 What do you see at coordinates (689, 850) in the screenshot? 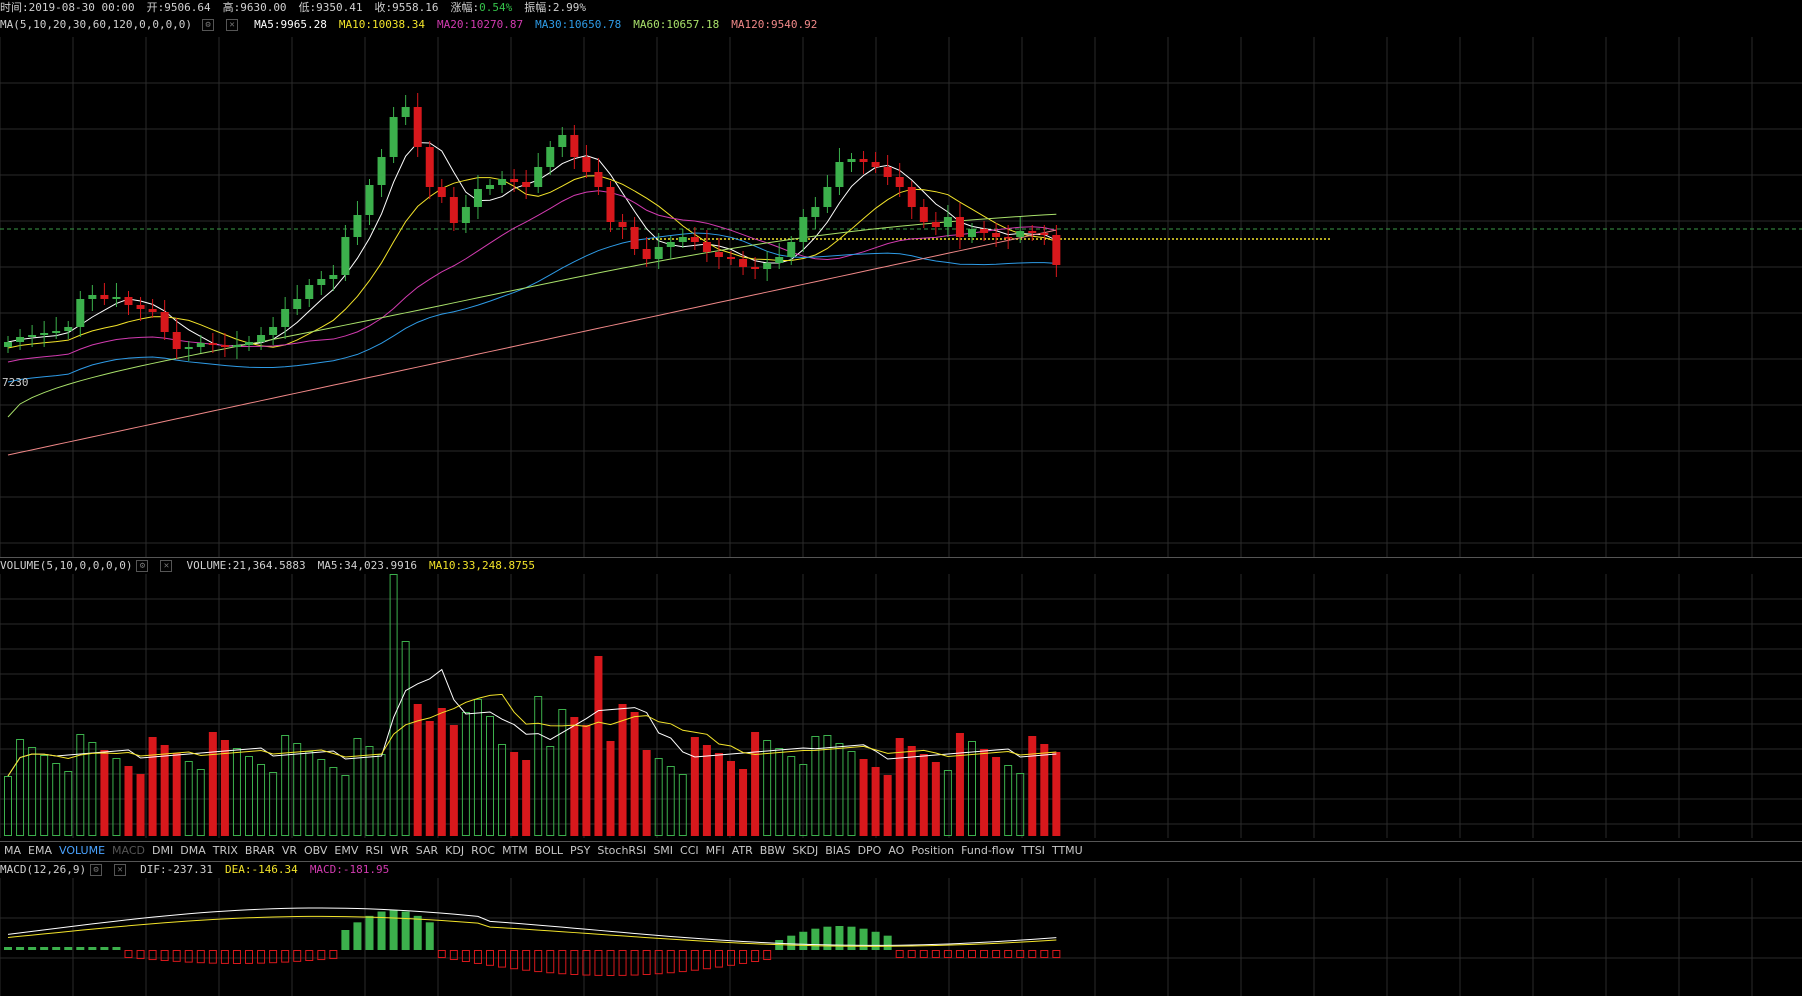
I see `tab-cci: CCI` at bounding box center [689, 850].